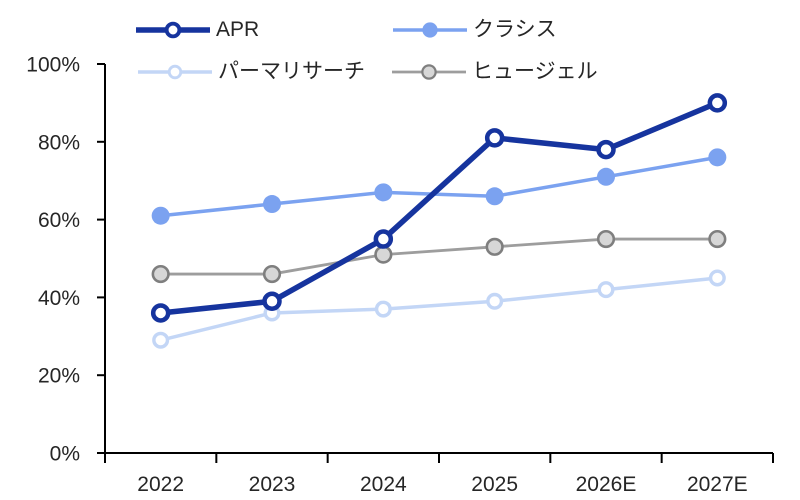  I want to click on legend-item-pamarisachi: パーマリサーチ, so click(251, 72).